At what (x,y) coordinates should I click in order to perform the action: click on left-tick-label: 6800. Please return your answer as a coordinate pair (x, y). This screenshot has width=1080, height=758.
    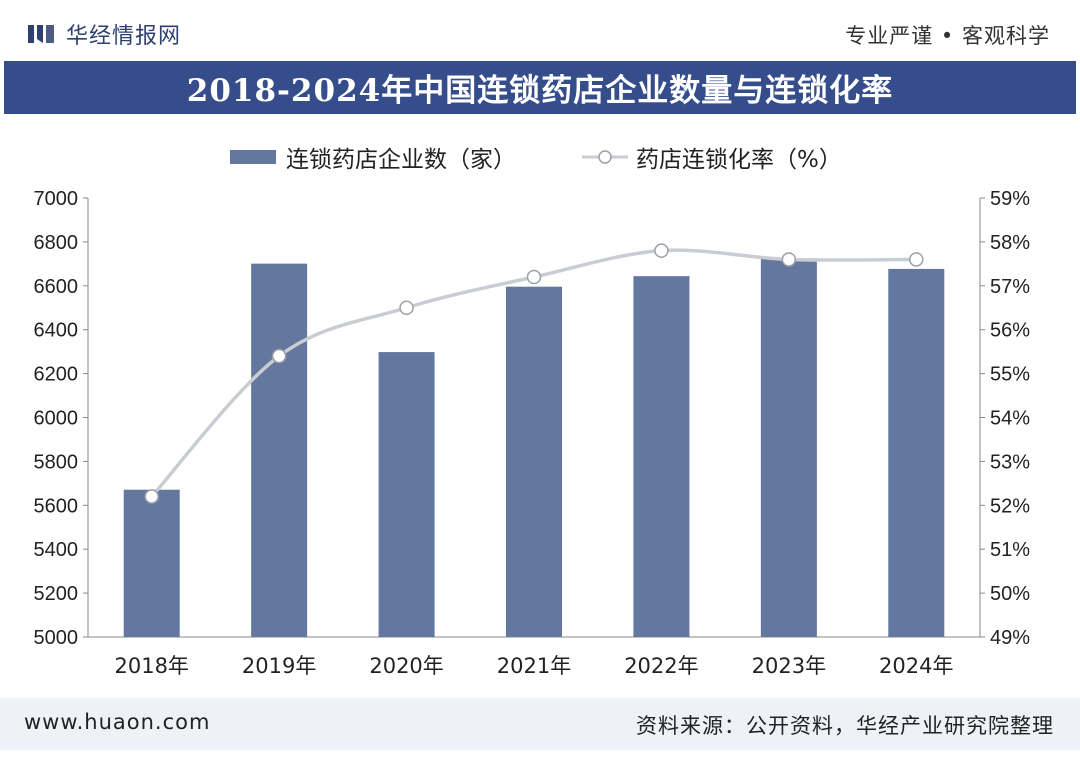
    Looking at the image, I should click on (56, 243).